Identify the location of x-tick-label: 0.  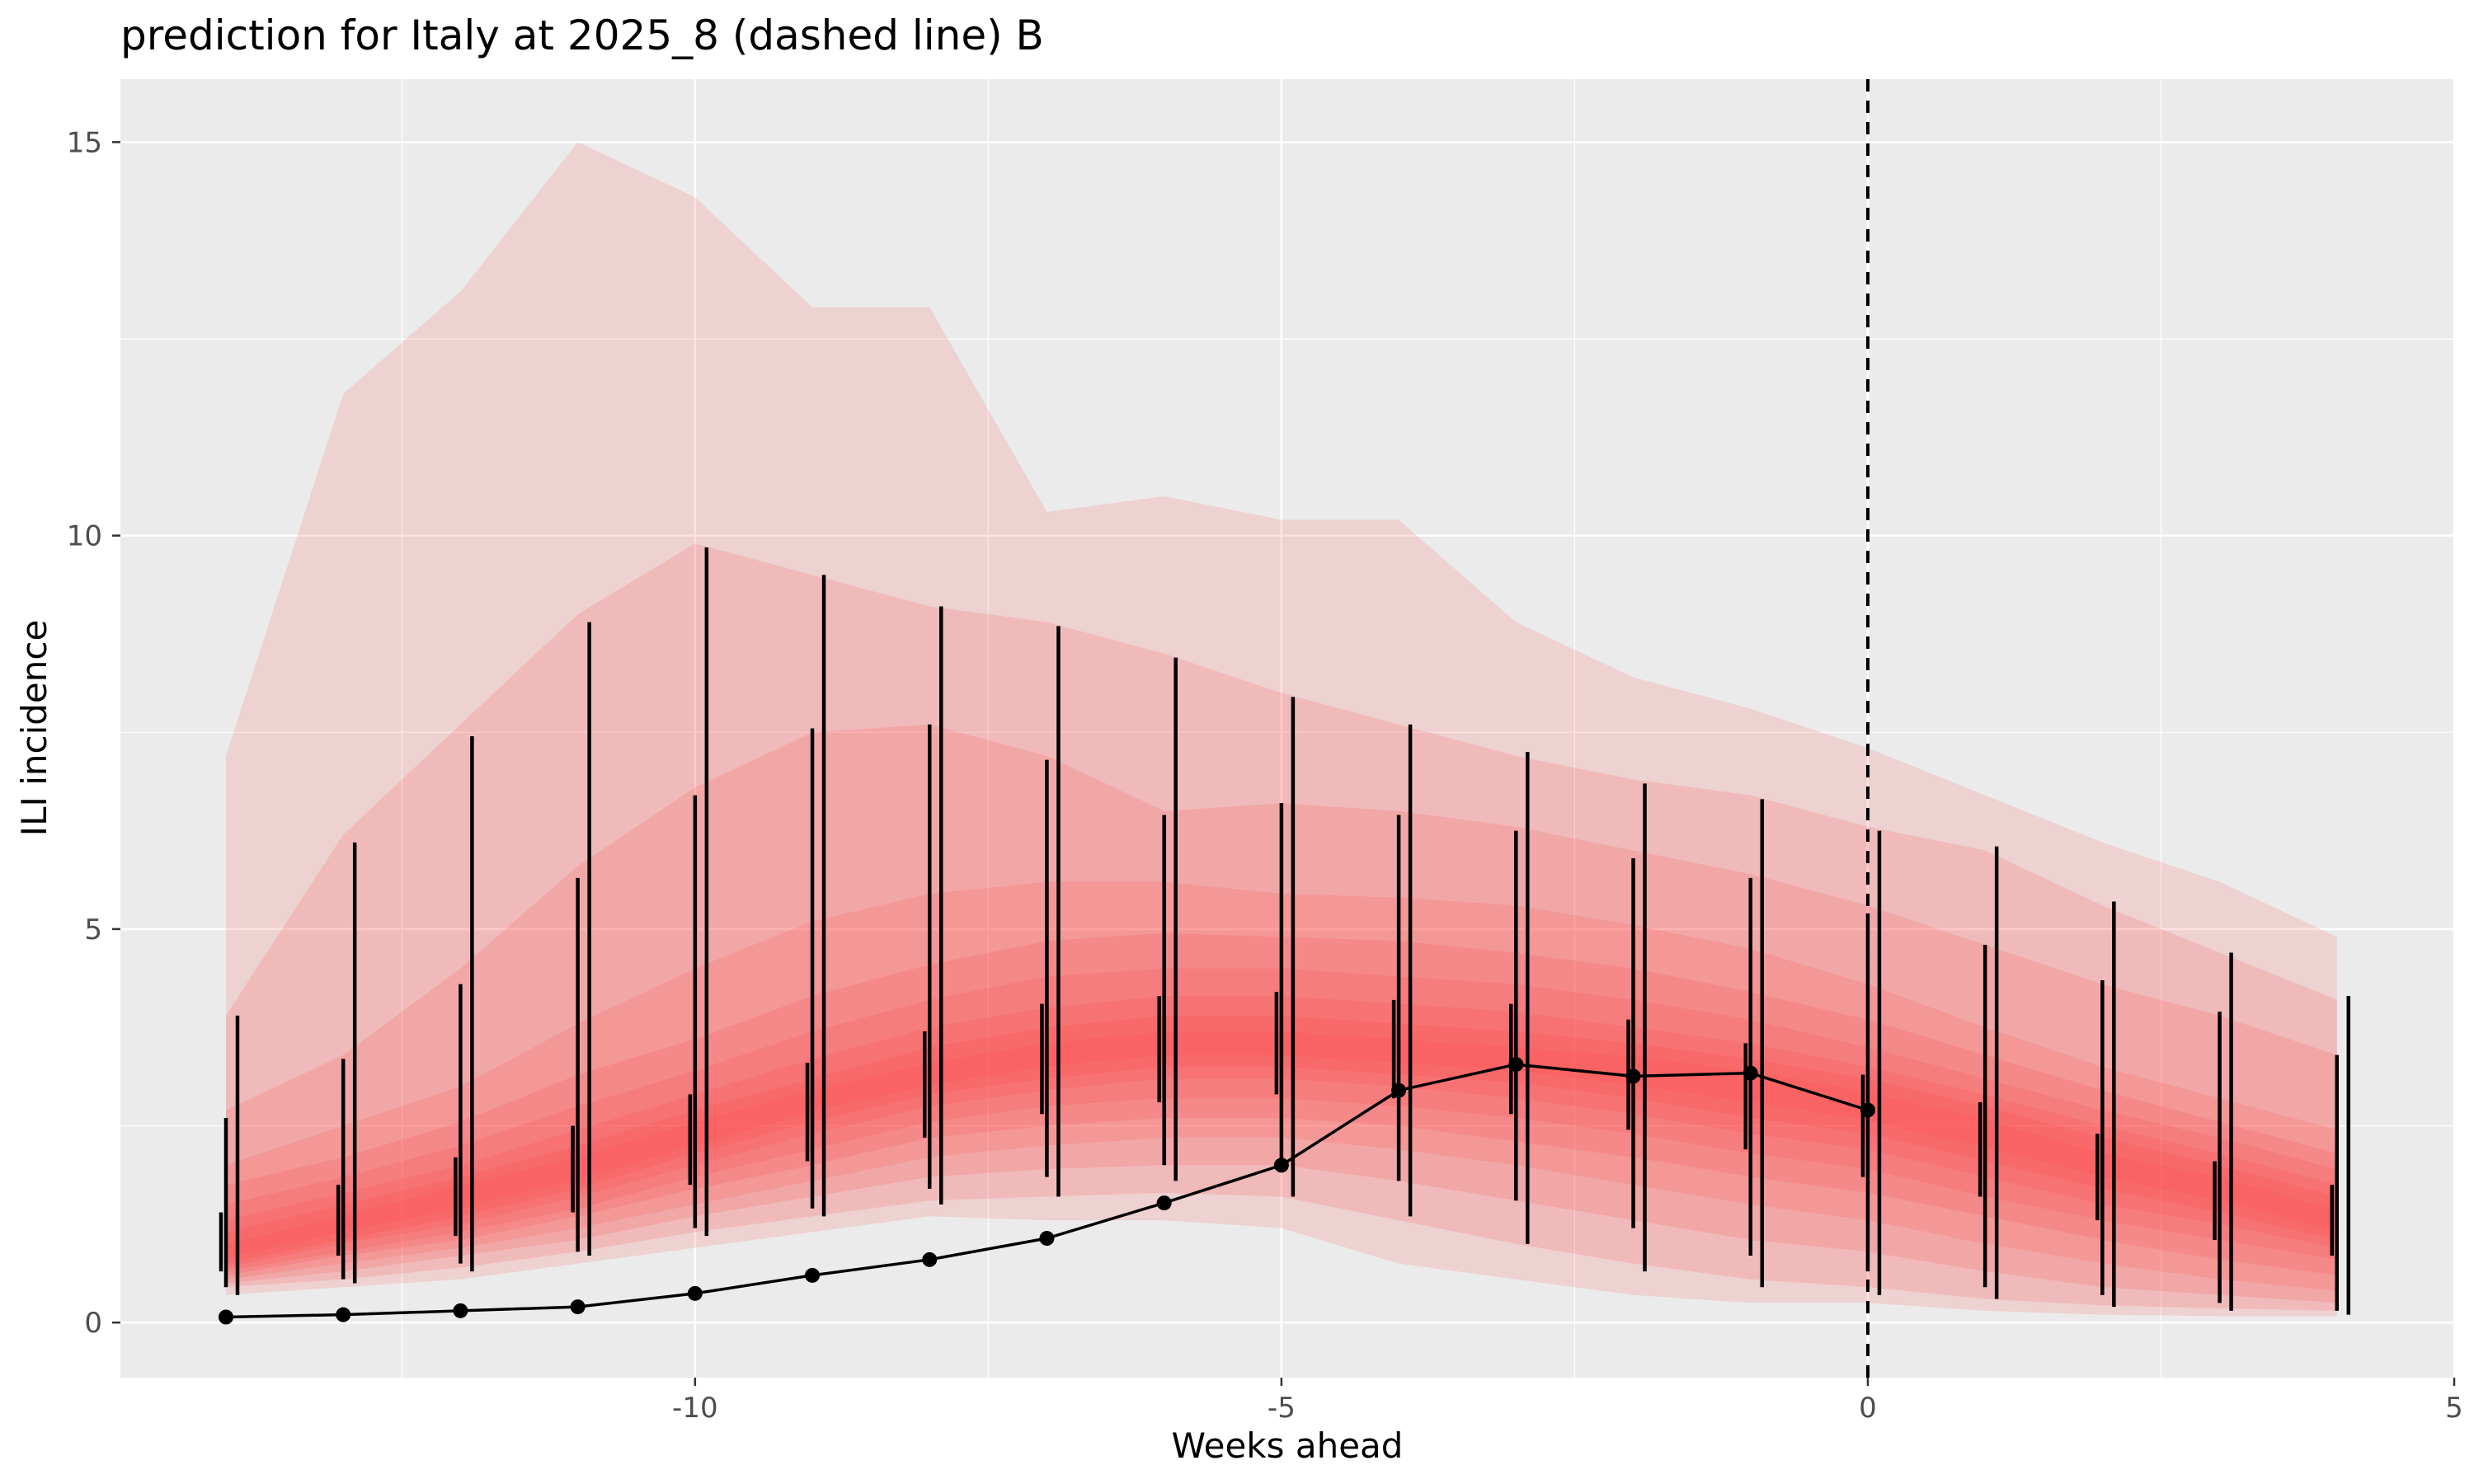
(1868, 1408).